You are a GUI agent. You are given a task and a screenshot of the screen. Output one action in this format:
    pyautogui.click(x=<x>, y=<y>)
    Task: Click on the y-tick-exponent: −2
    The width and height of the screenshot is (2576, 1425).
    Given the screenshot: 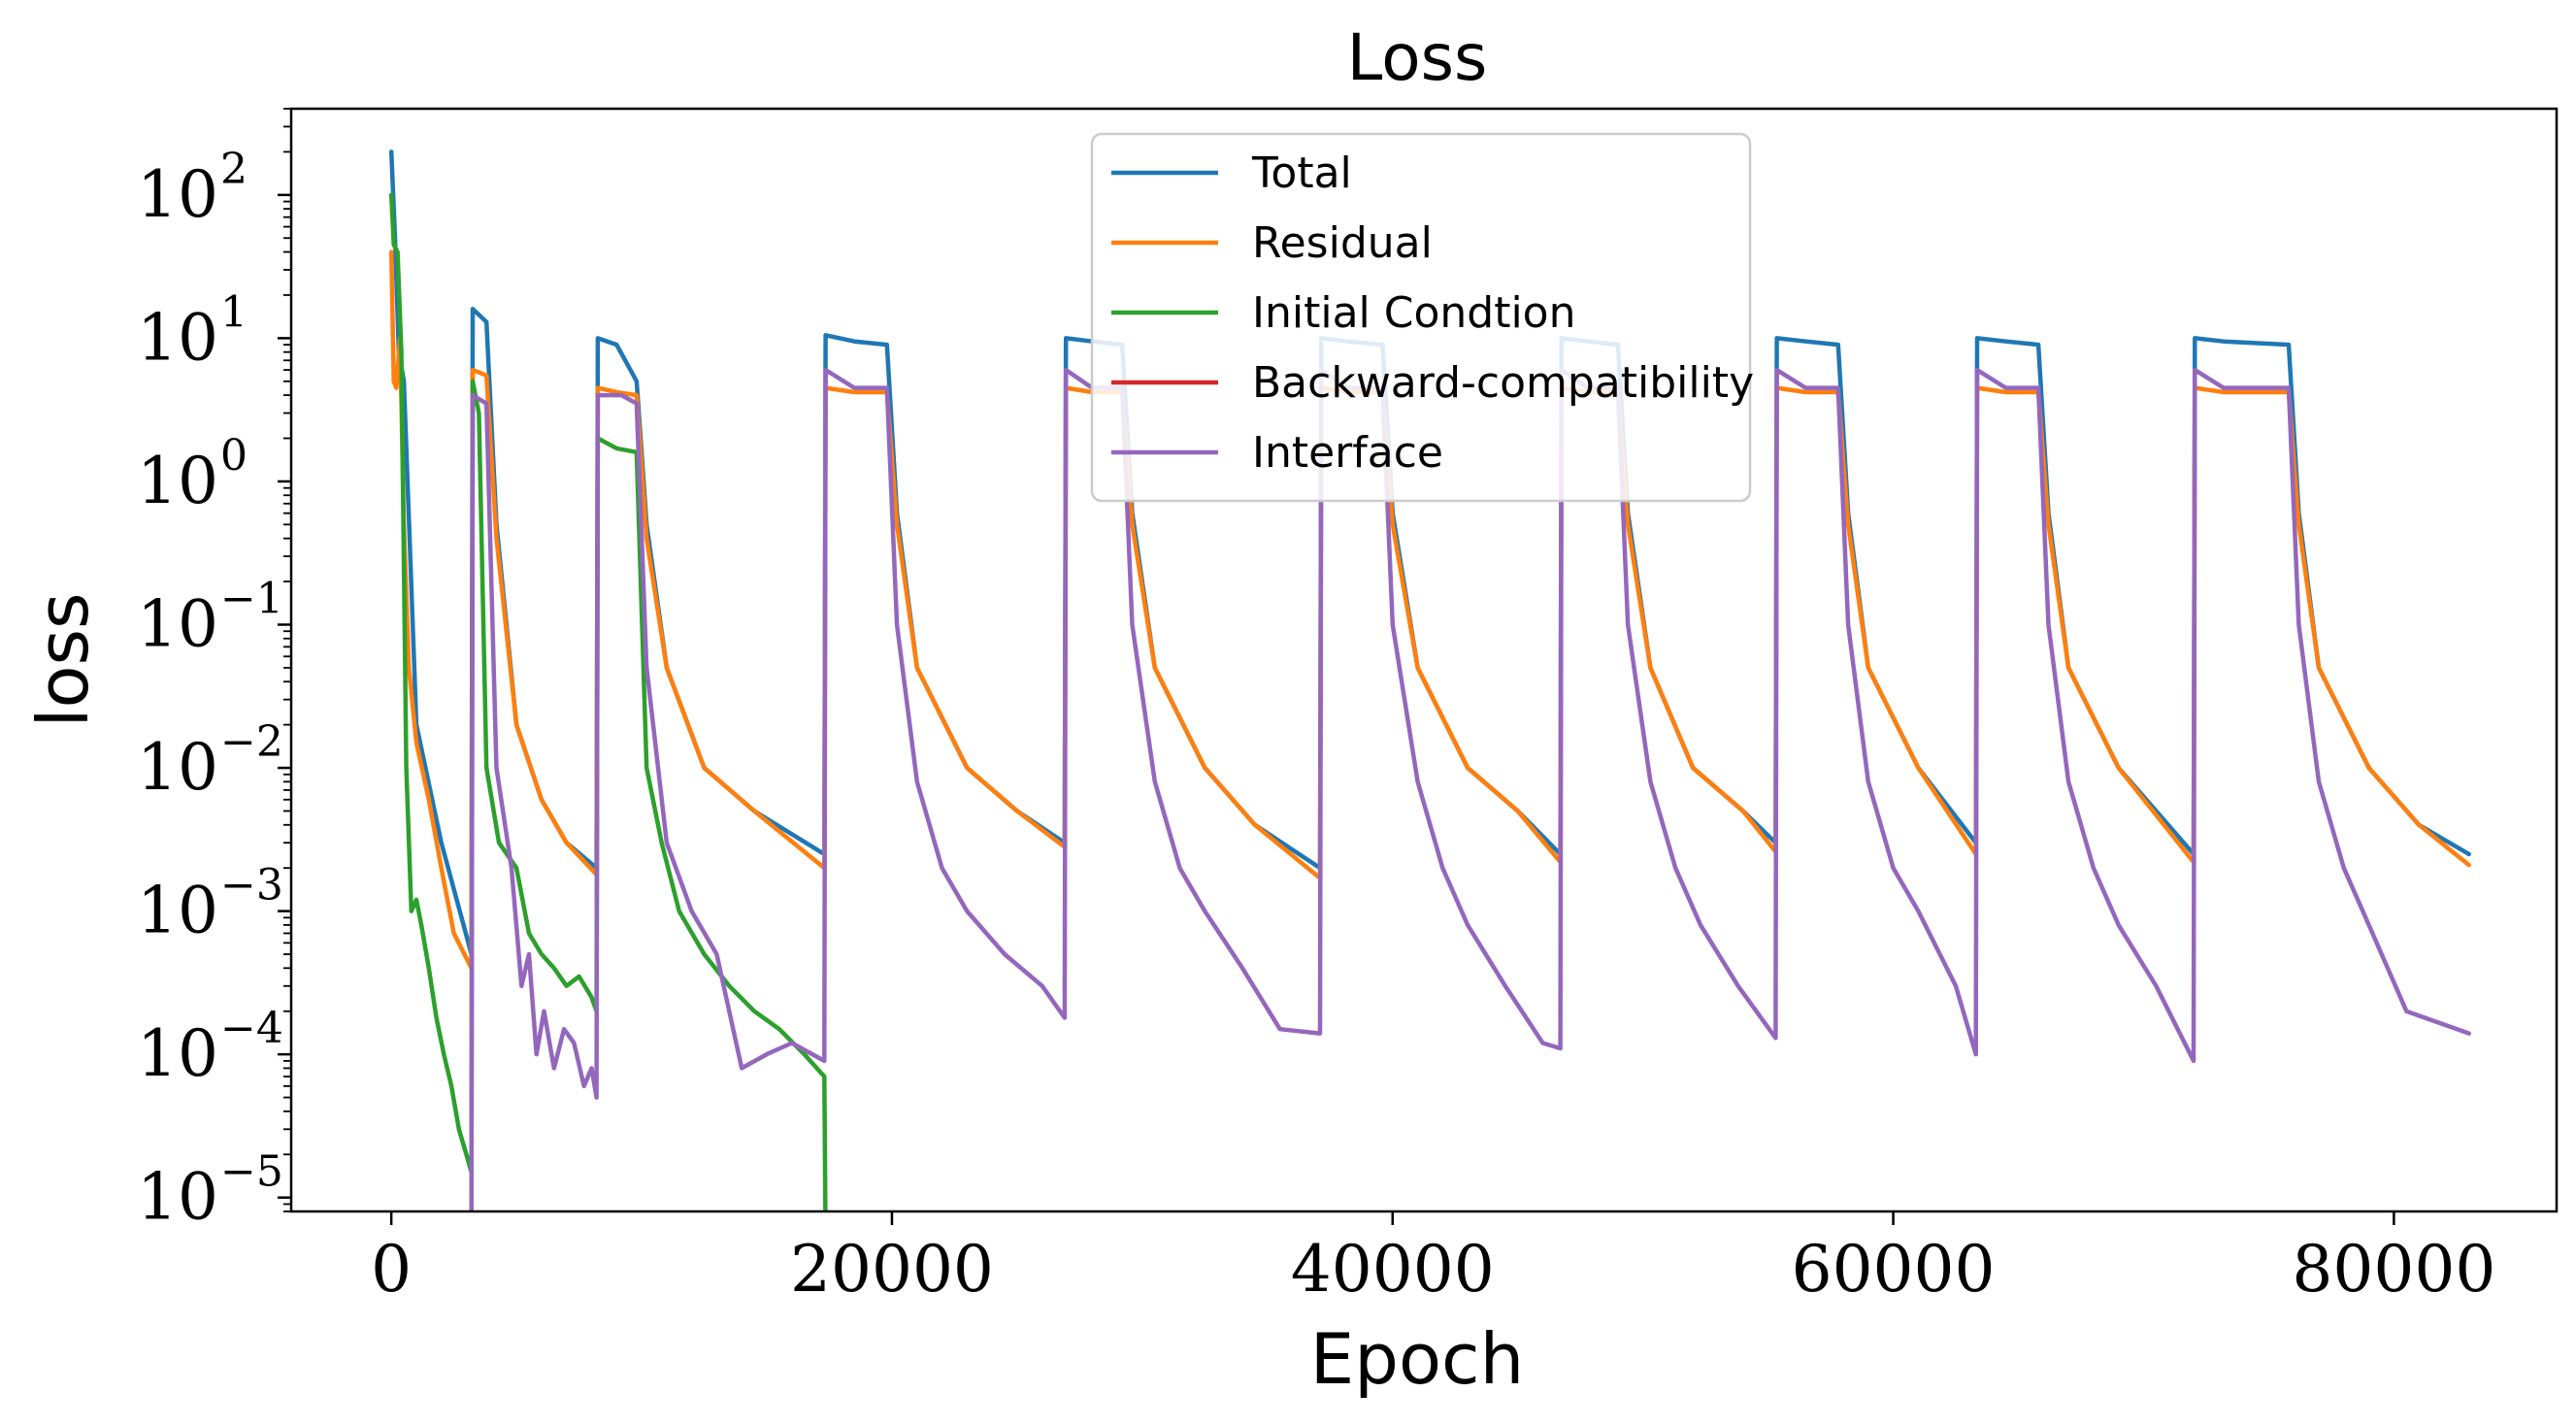 What is the action you would take?
    pyautogui.click(x=251, y=742)
    